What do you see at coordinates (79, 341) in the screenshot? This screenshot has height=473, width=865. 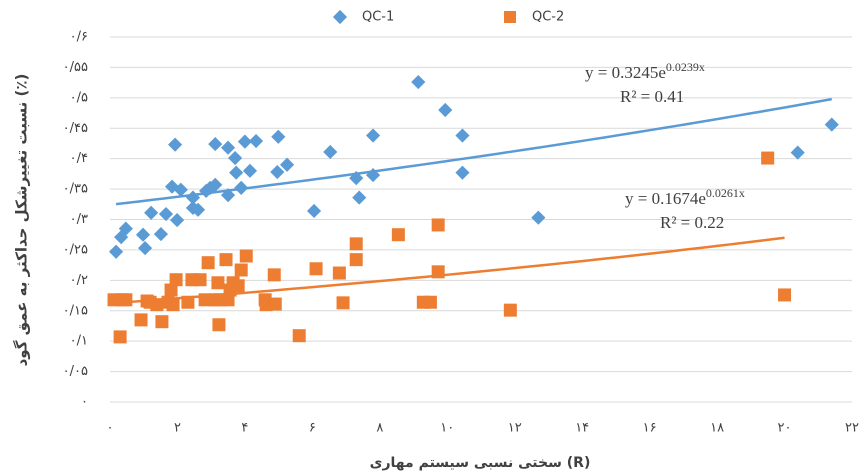 I see `y-tick-label: ۰/۱` at bounding box center [79, 341].